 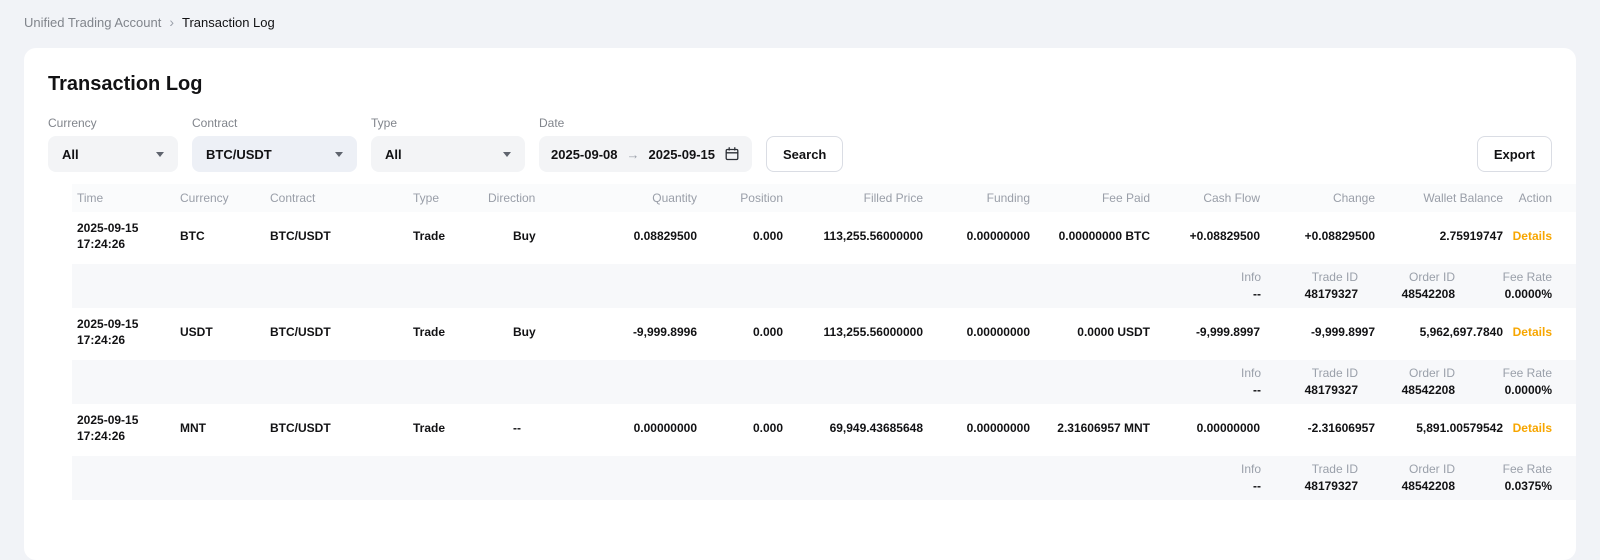 I want to click on col-header-time: Time, so click(x=126, y=198).